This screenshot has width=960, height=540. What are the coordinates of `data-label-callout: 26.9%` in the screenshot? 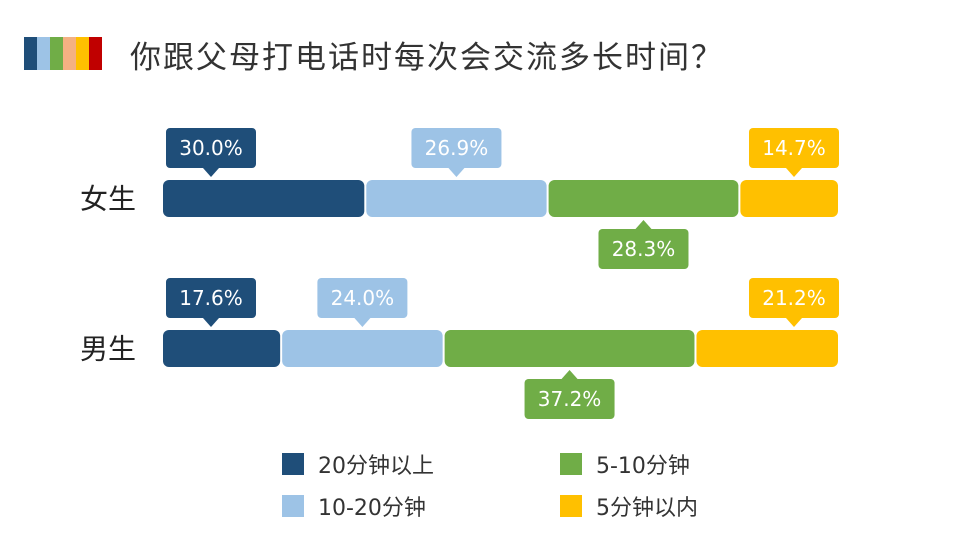 It's located at (456, 152).